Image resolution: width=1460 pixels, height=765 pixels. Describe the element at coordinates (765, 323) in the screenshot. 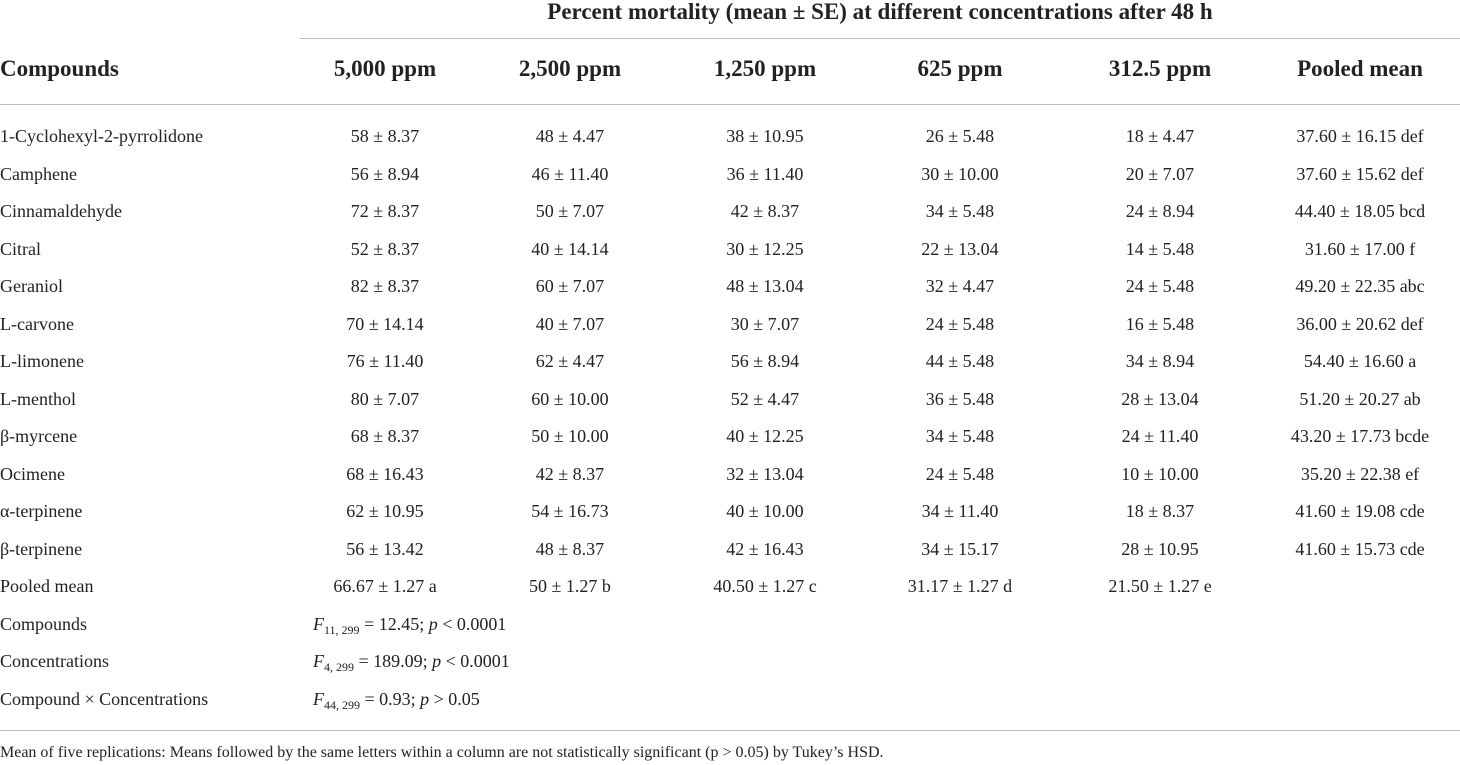

I see `data-cell: 30 ± 7.07` at that location.